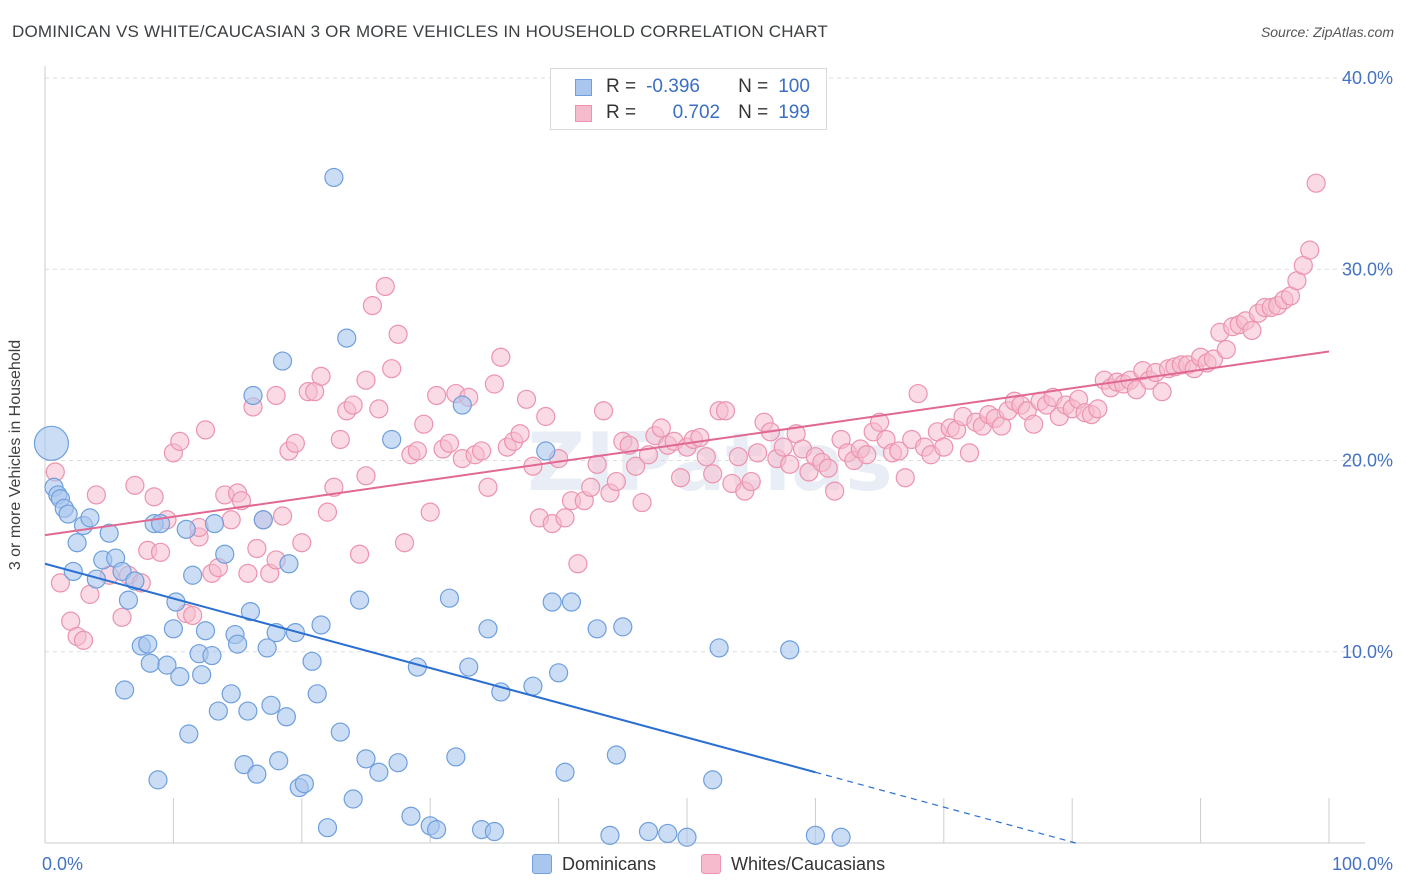  I want to click on legend-n-value: 100, so click(794, 86).